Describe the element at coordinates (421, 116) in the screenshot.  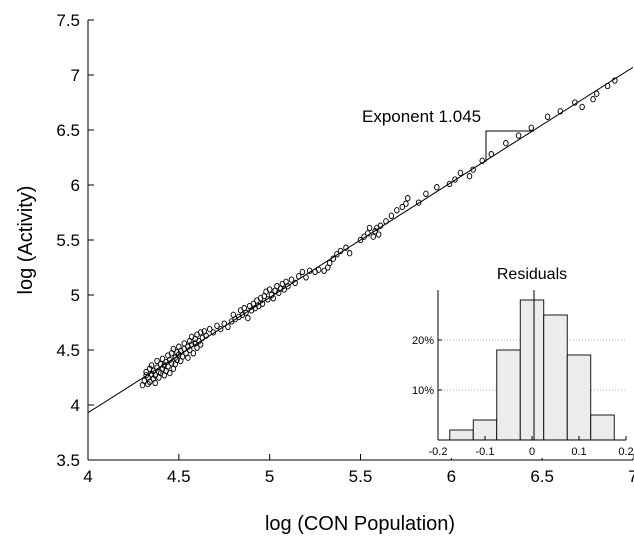
I see `exponent-annotation: Exponent 1.045` at that location.